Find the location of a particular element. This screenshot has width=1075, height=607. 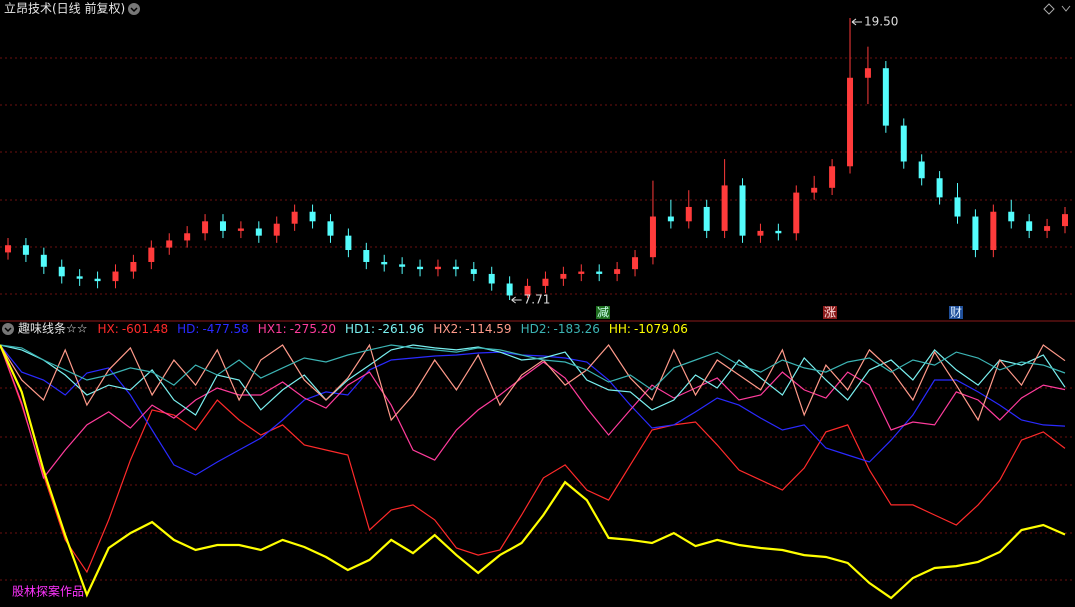

menu-button is located at coordinates (134, 9).